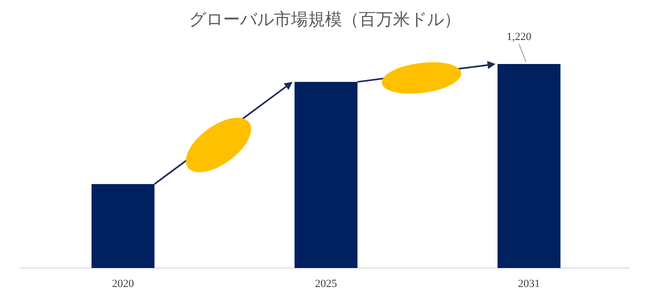 The width and height of the screenshot is (650, 296). I want to click on x-tick-label: 2031, so click(529, 284).